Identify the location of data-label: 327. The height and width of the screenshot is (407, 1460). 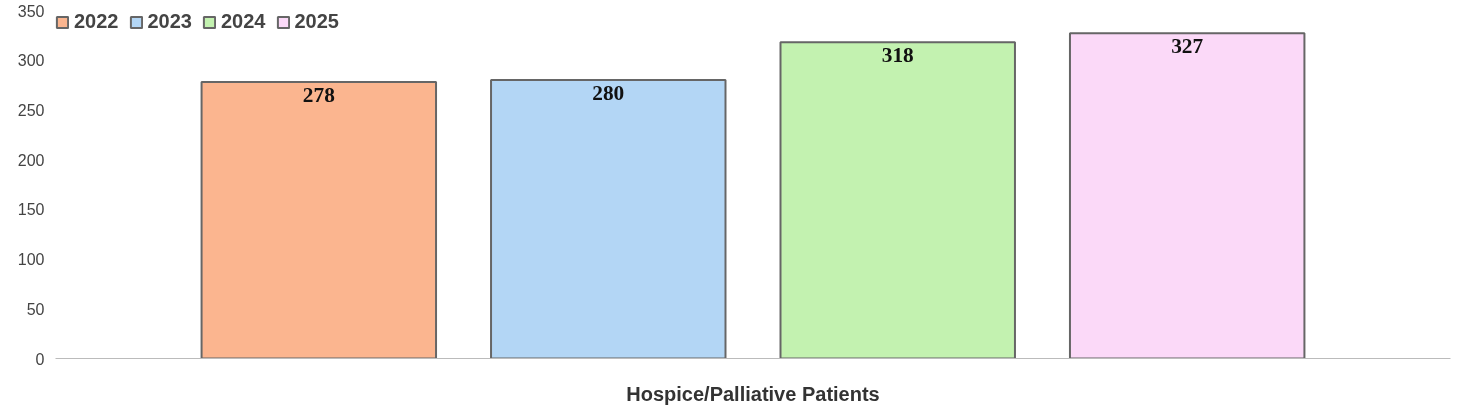
(1187, 46).